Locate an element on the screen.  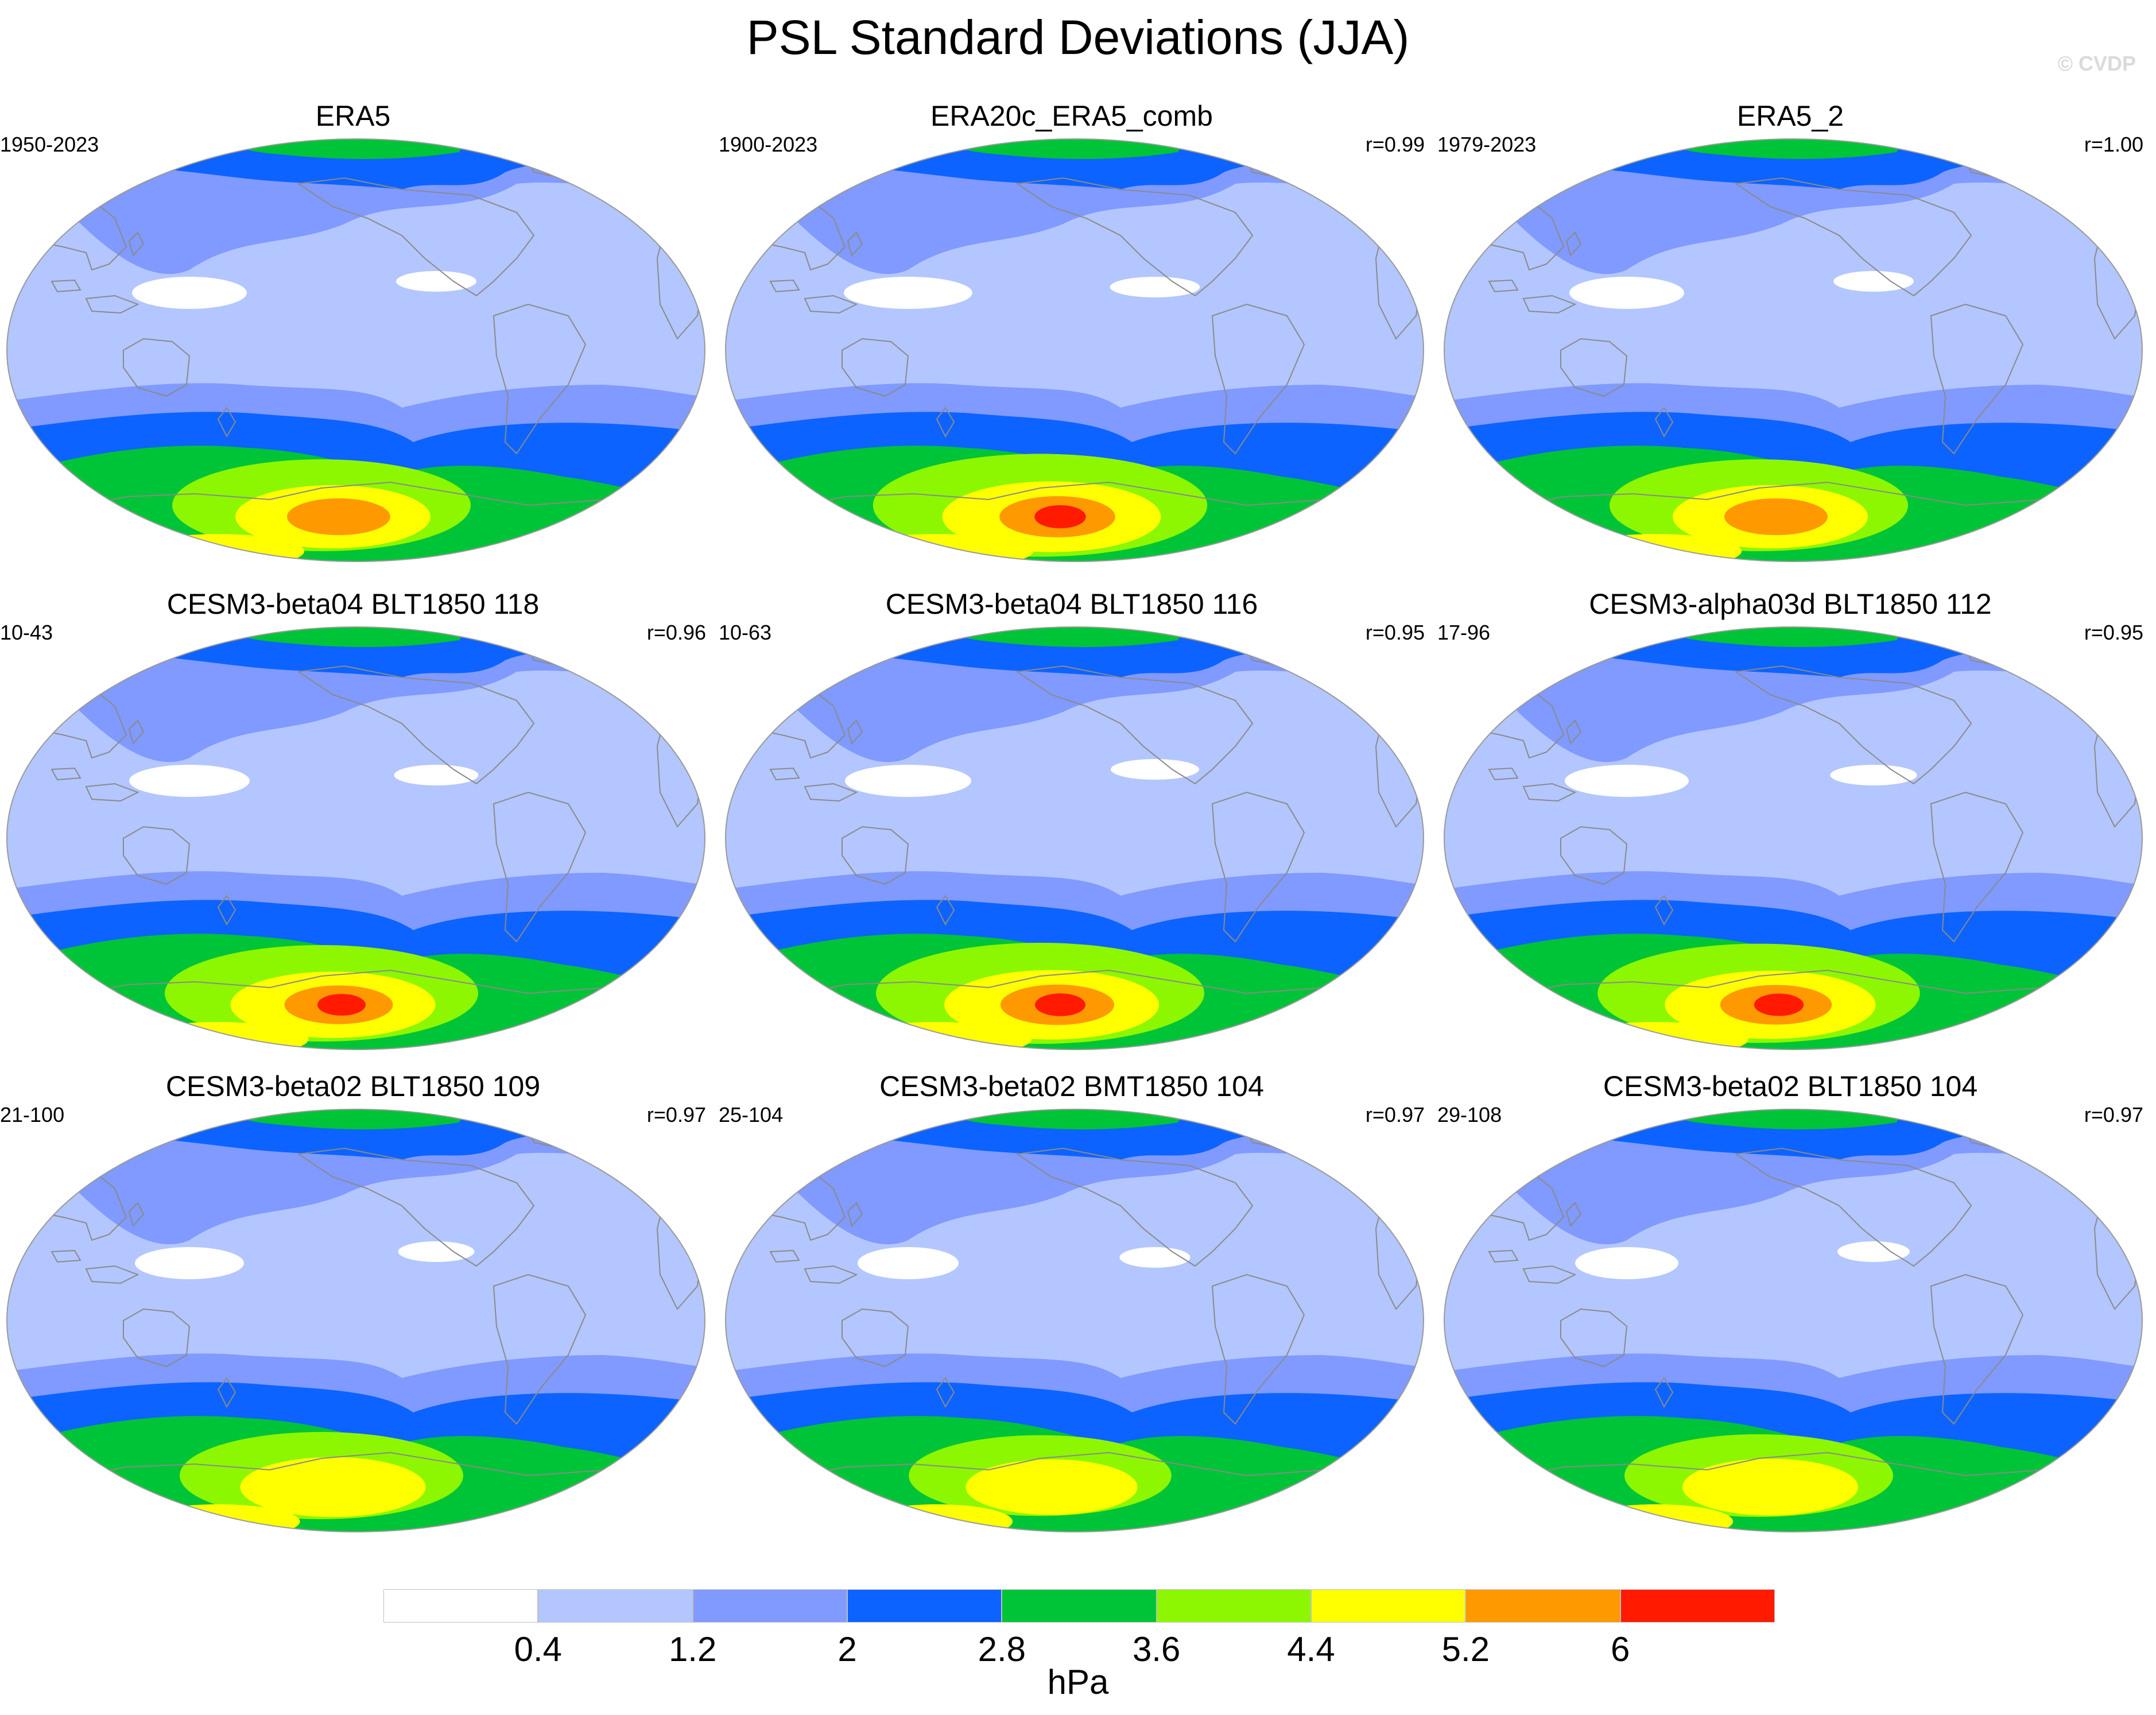
panel-correlation: r=0.95 is located at coordinates (1395, 633).